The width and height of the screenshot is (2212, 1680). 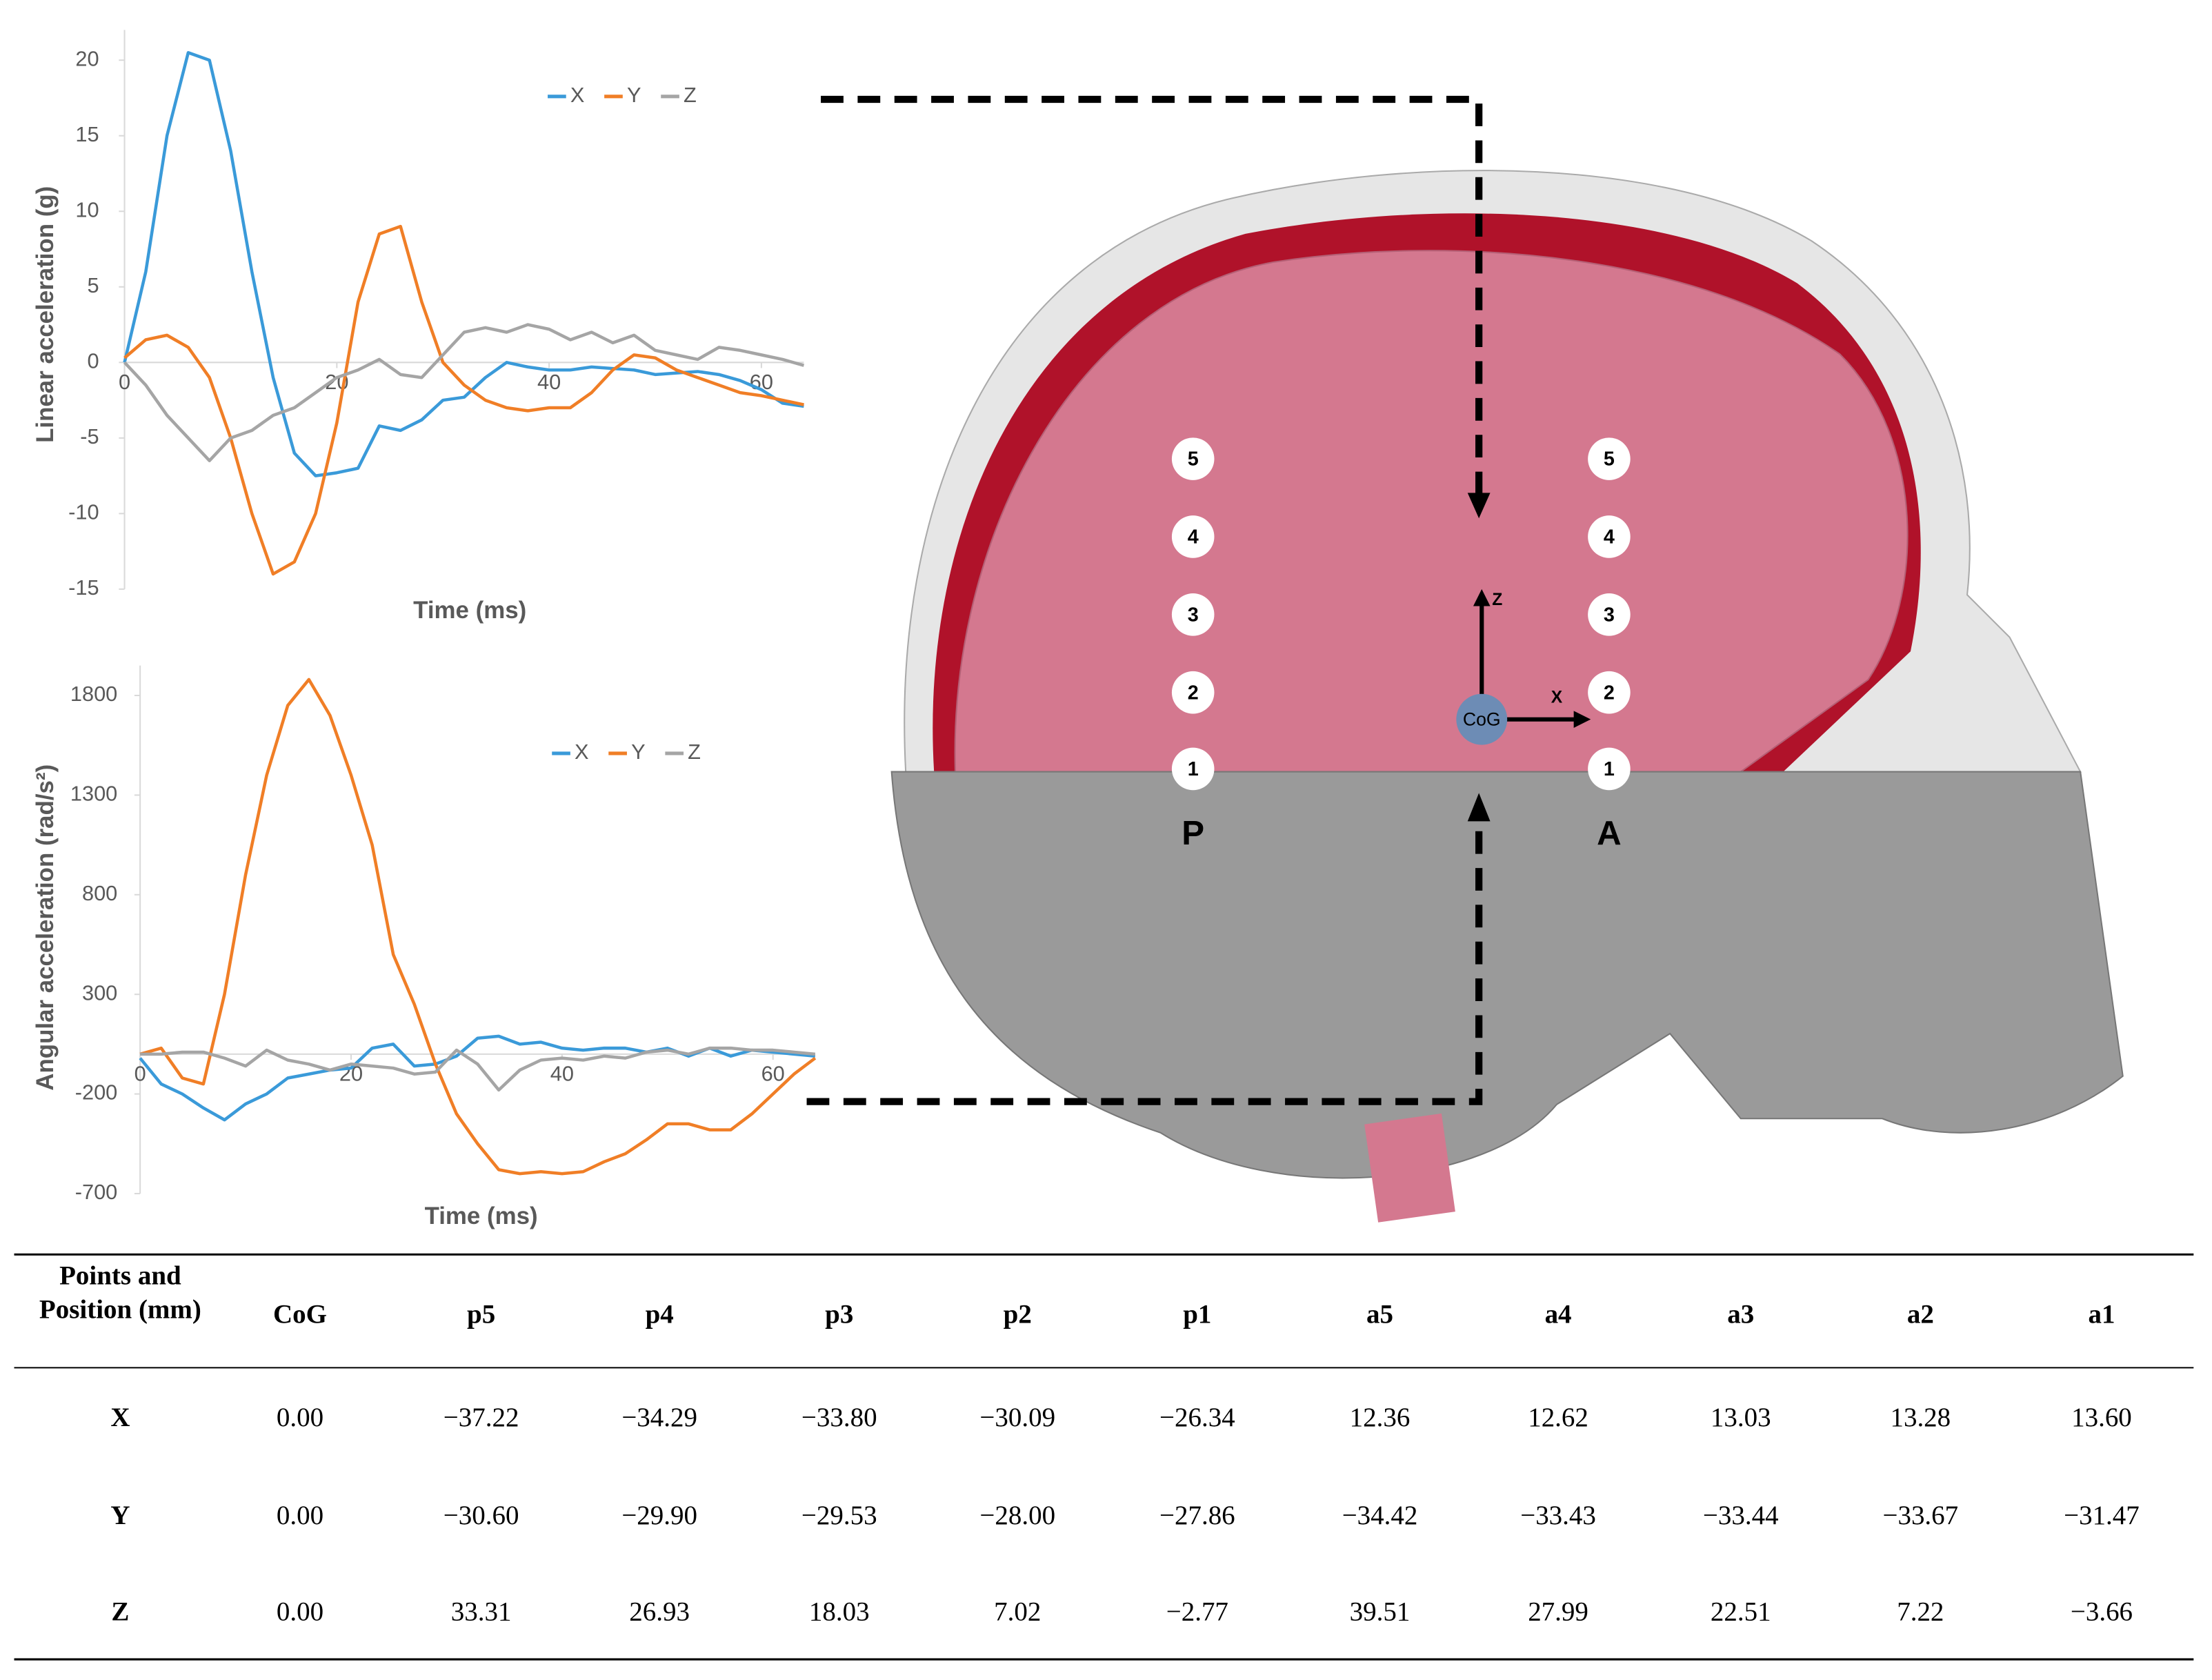 What do you see at coordinates (94, 360) in the screenshot?
I see `y-tick-label: 0` at bounding box center [94, 360].